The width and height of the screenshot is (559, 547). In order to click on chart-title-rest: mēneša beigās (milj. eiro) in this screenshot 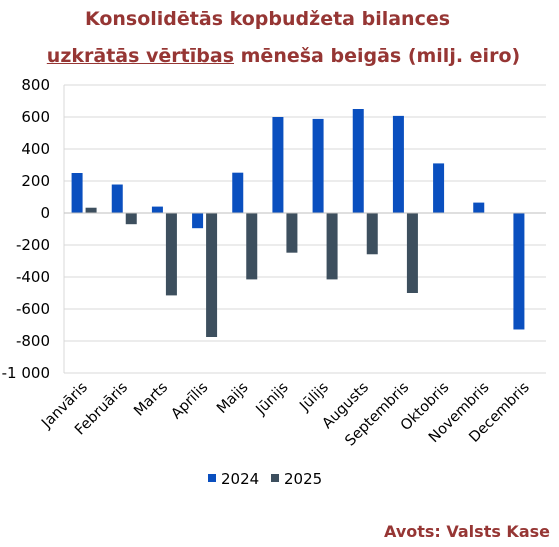, I will do `click(377, 56)`.